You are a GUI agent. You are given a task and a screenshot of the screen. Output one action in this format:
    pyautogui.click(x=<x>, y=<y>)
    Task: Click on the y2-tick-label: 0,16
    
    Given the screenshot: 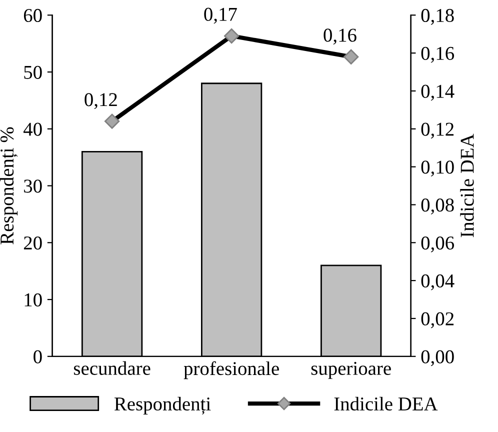 What is the action you would take?
    pyautogui.click(x=437, y=54)
    